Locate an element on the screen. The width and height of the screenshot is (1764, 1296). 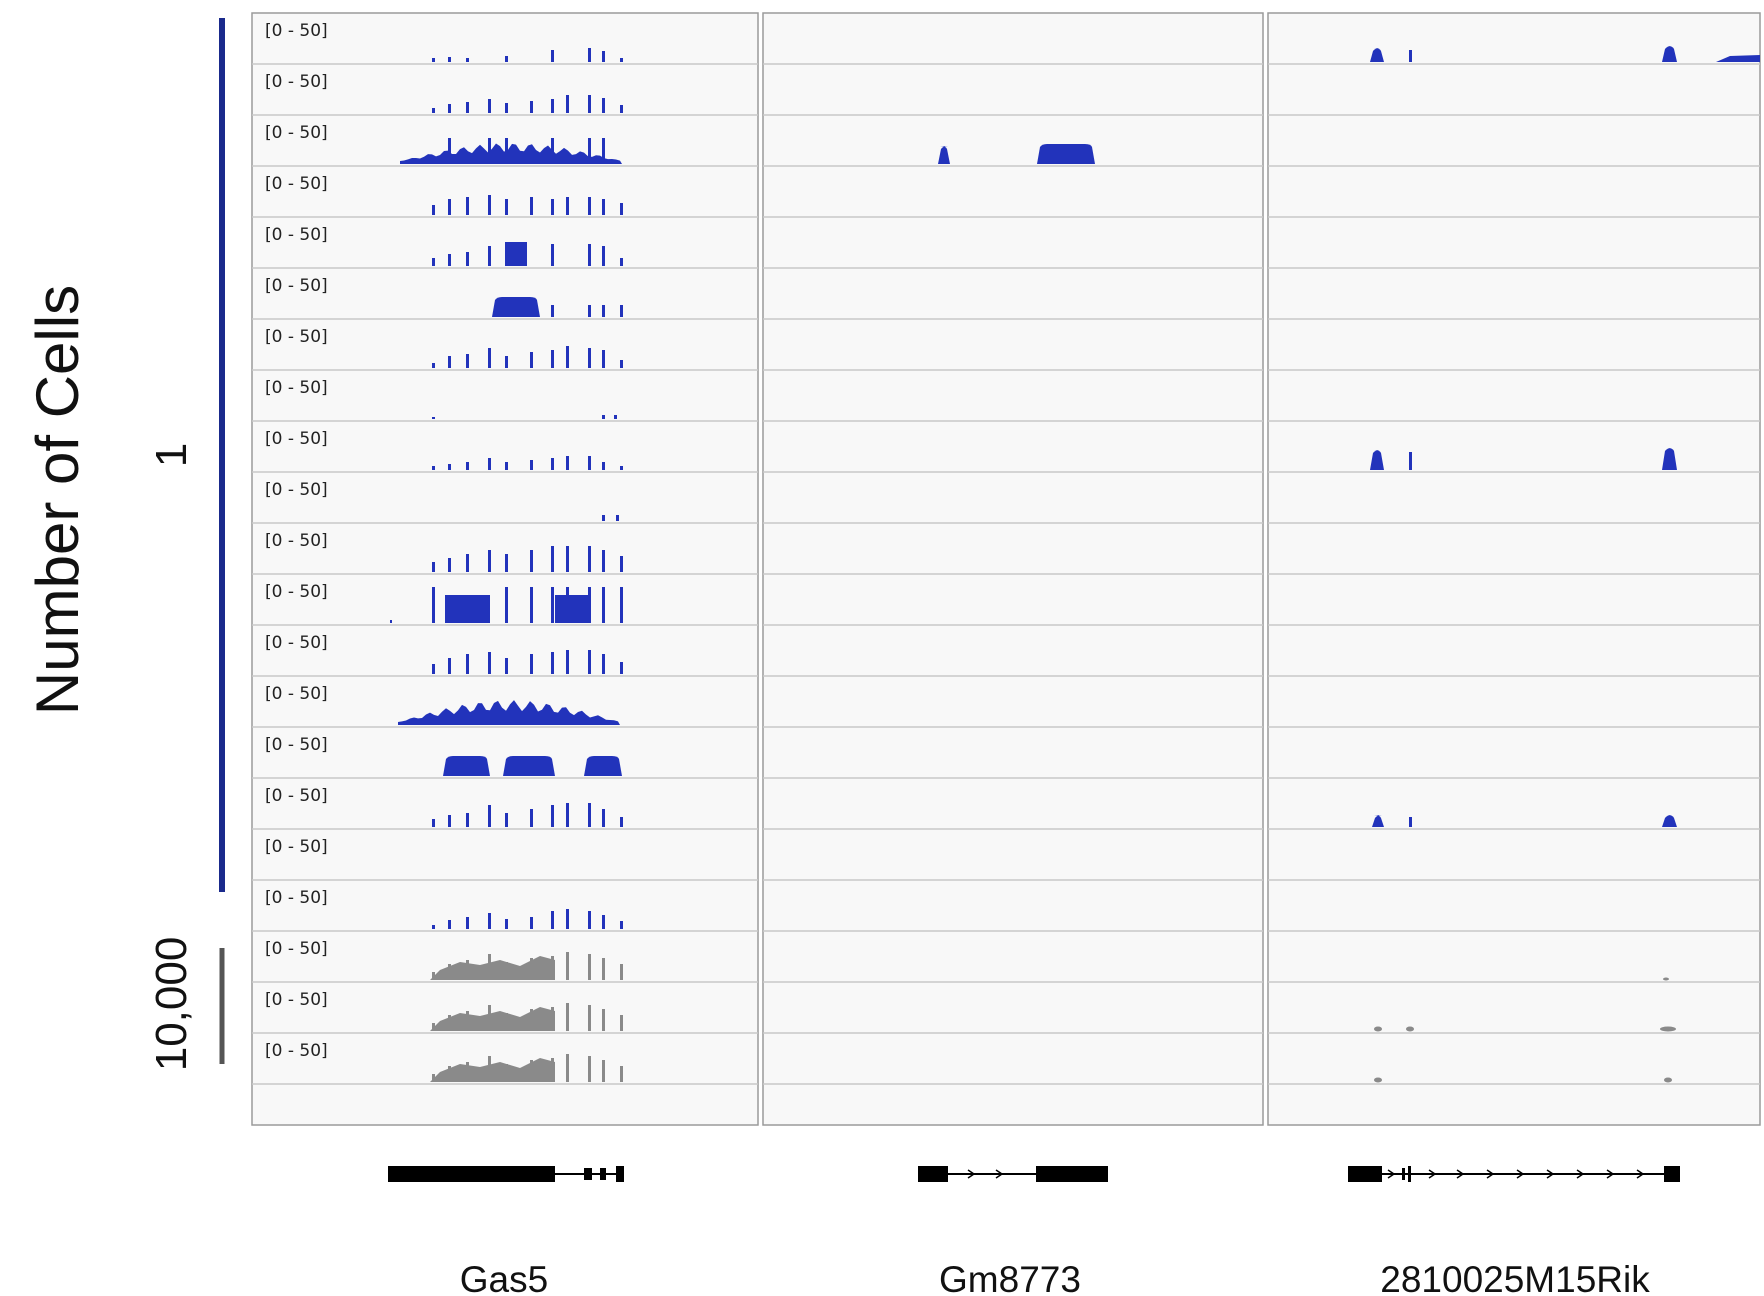
gene-names: Gas5 Gm8773 2810025M15Rik is located at coordinates (1055, 1277).